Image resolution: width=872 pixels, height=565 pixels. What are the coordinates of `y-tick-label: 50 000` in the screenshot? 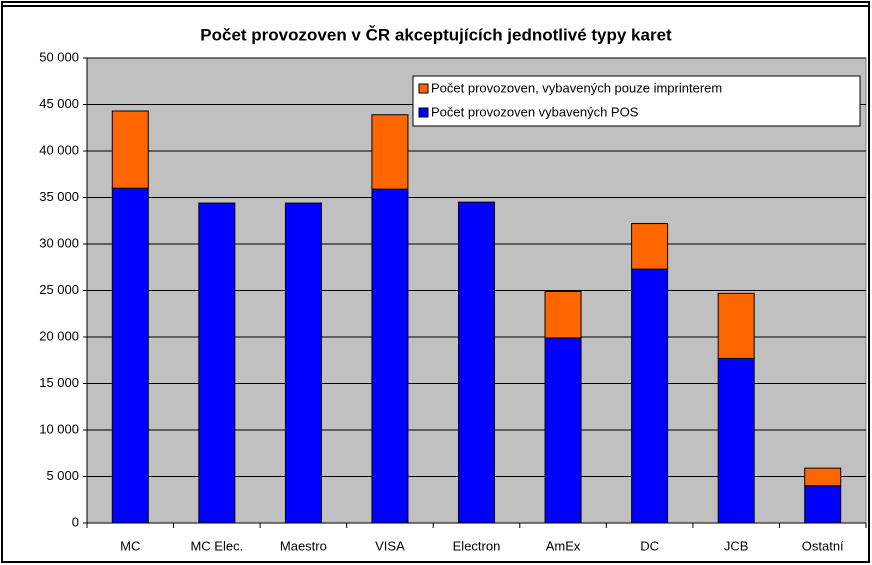 It's located at (59, 56).